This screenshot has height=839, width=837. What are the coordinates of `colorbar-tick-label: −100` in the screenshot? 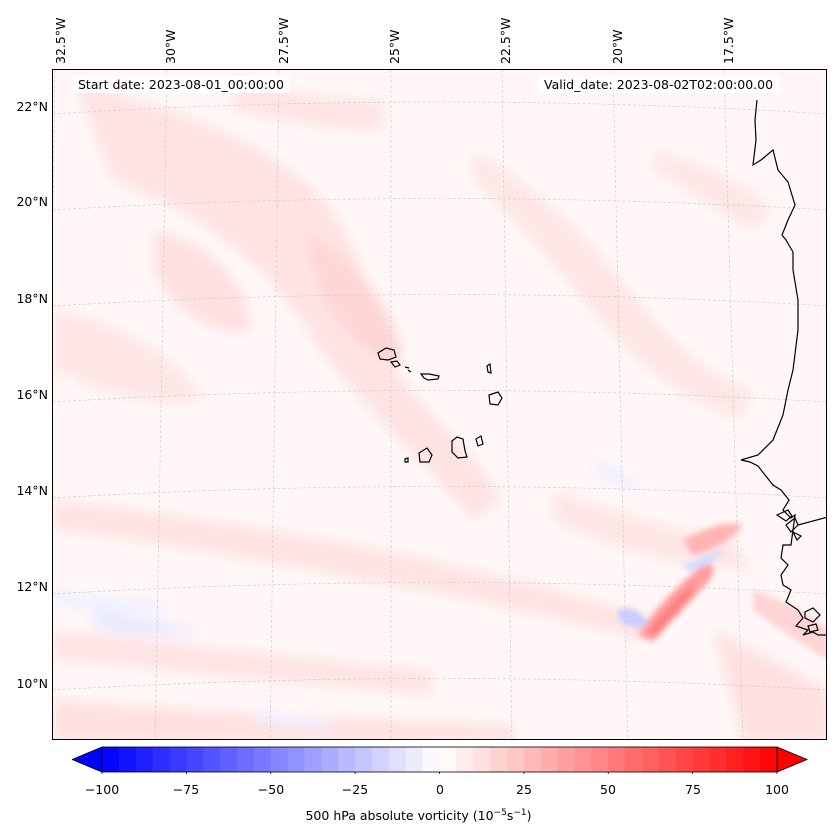 It's located at (102, 789).